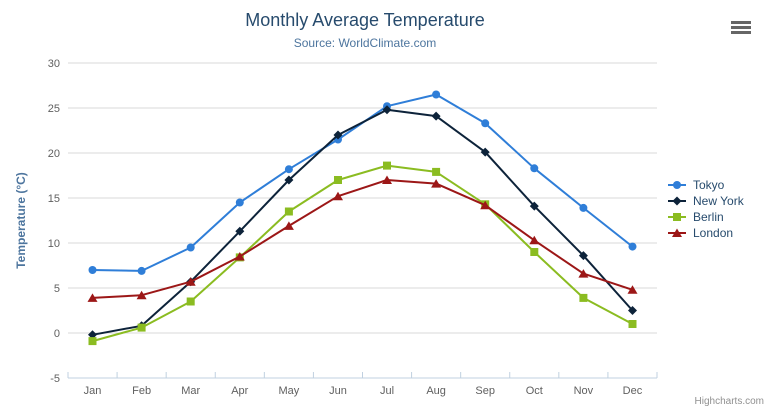 Image resolution: width=769 pixels, height=416 pixels. I want to click on y-axis-label: 10, so click(54, 244).